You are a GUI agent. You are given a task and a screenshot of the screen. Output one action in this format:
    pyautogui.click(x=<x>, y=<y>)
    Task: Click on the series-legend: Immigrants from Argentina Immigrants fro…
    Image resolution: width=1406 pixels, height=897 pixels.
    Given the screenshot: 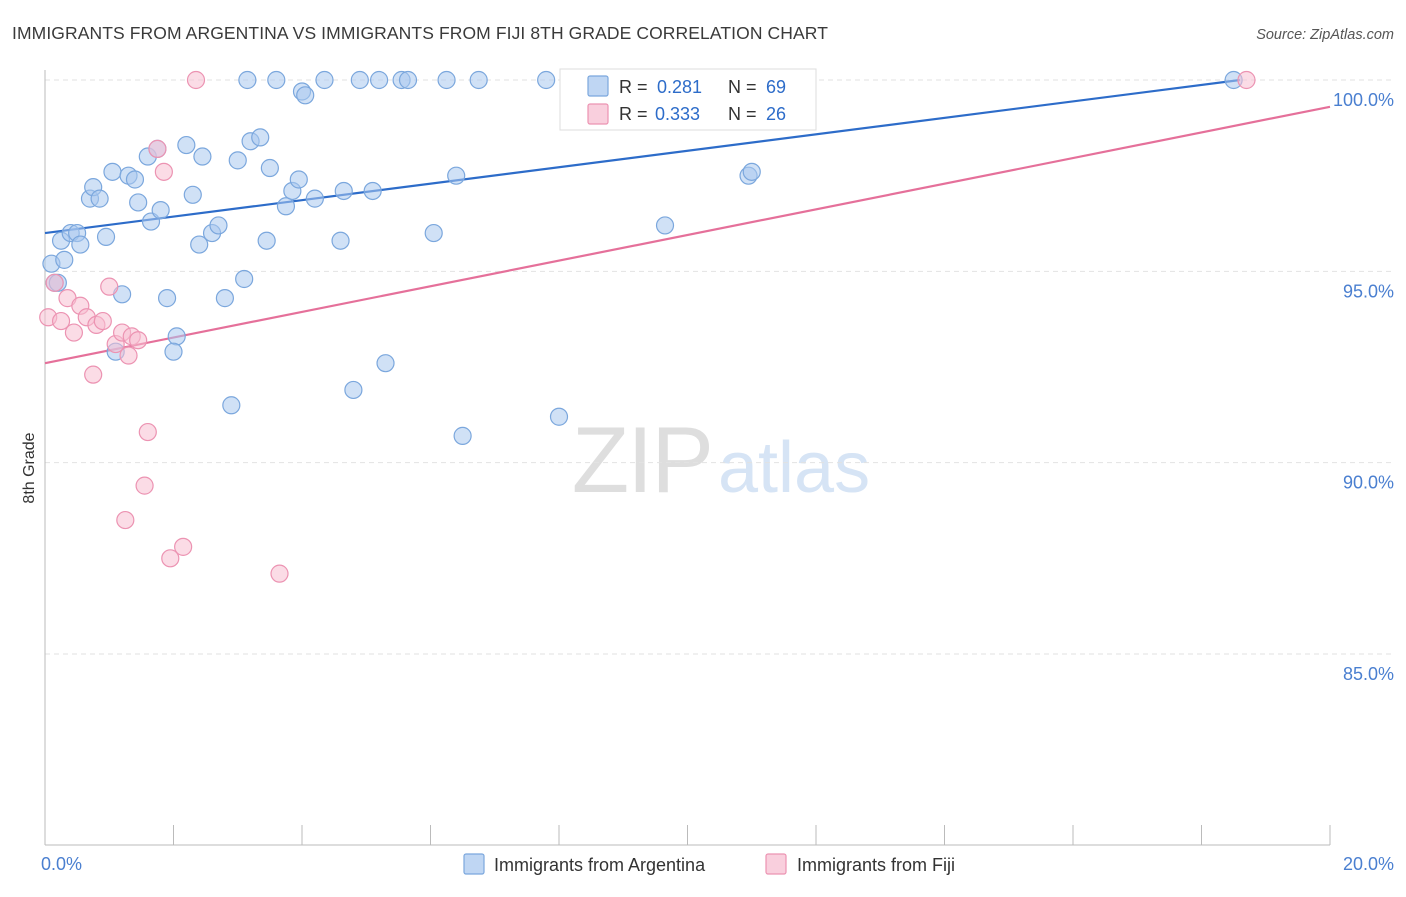 What is the action you would take?
    pyautogui.click(x=709, y=864)
    